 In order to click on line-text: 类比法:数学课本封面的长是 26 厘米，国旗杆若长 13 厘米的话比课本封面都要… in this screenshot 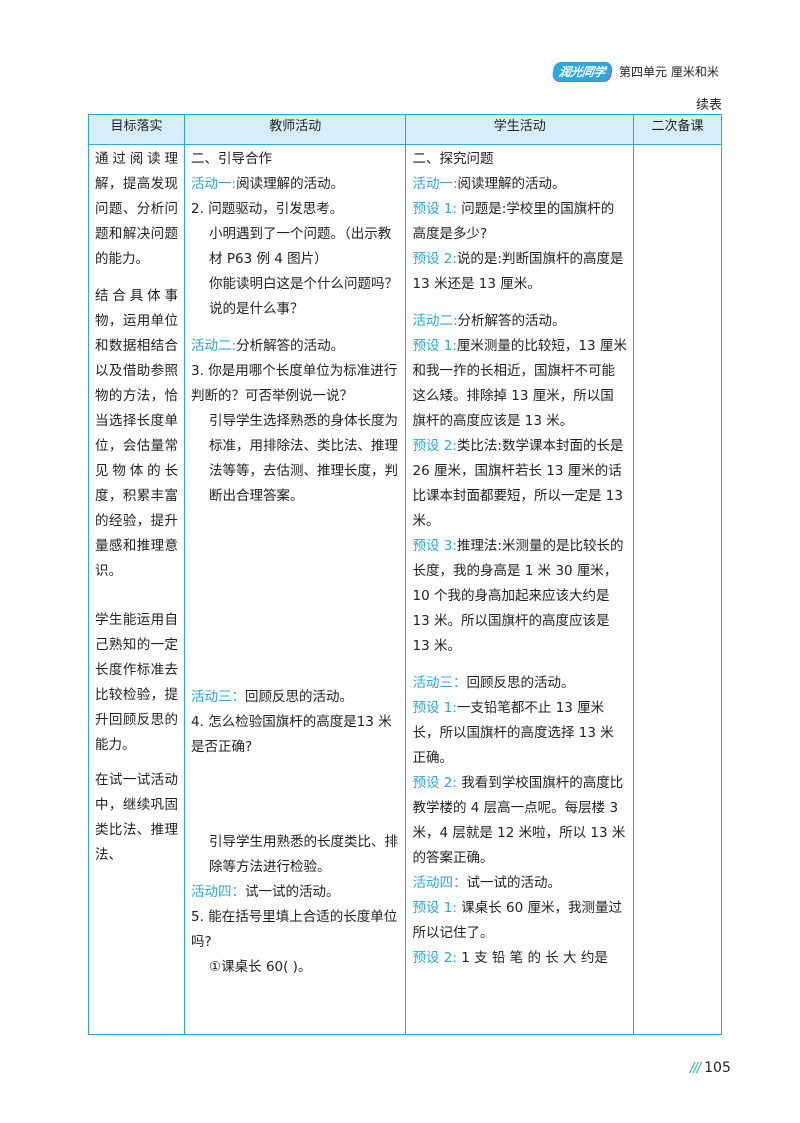, I will do `click(518, 483)`.